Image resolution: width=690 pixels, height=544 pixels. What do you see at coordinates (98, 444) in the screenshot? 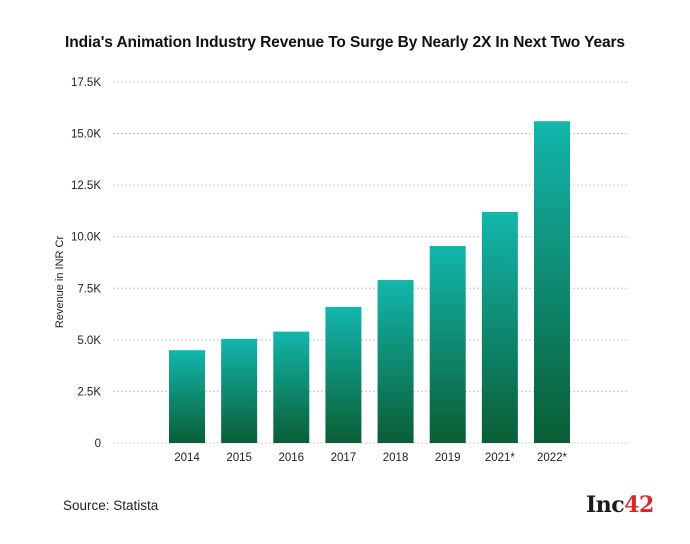
I see `y-tick-label: 0` at bounding box center [98, 444].